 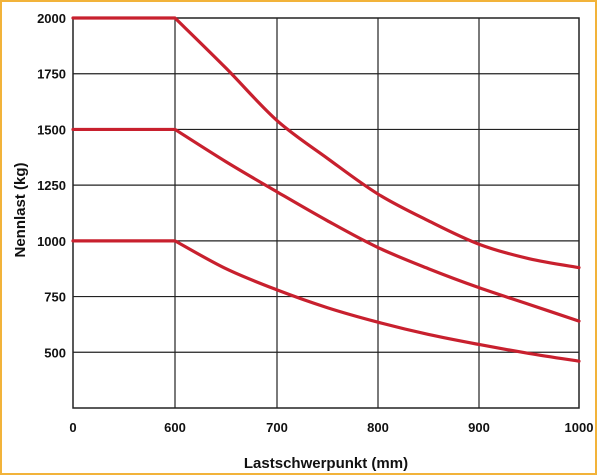 I want to click on x-tick-label: 1000, so click(x=579, y=427).